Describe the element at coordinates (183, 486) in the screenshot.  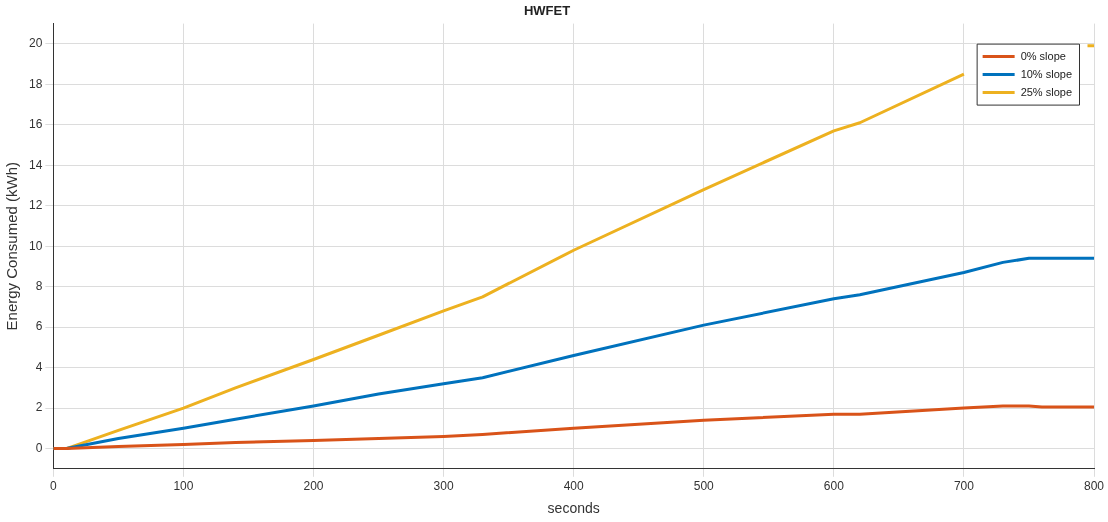
I see `x-tick-label: 100` at that location.